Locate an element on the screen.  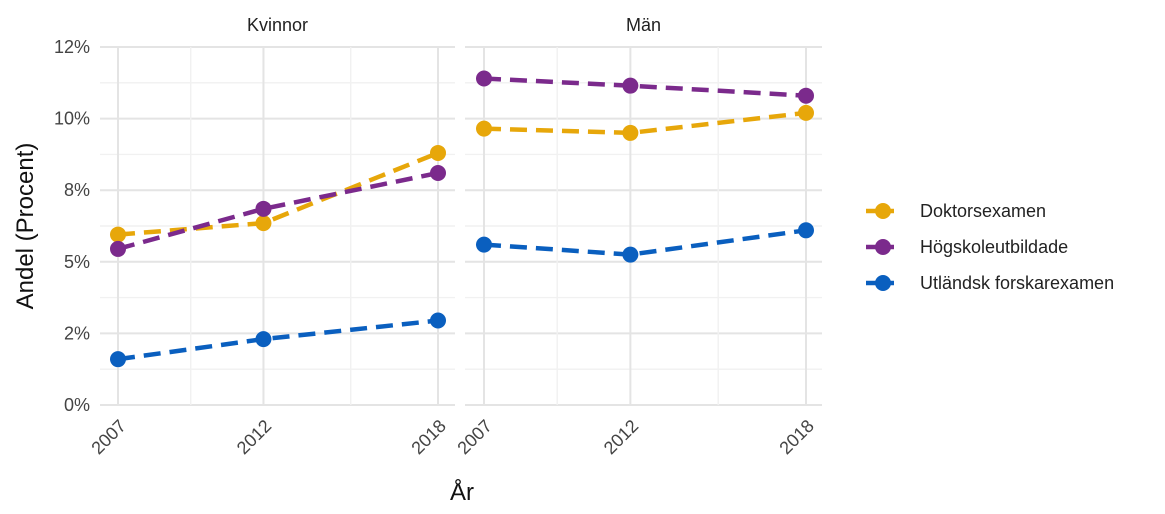
legend-label: Utländsk forskarexamen is located at coordinates (1017, 283).